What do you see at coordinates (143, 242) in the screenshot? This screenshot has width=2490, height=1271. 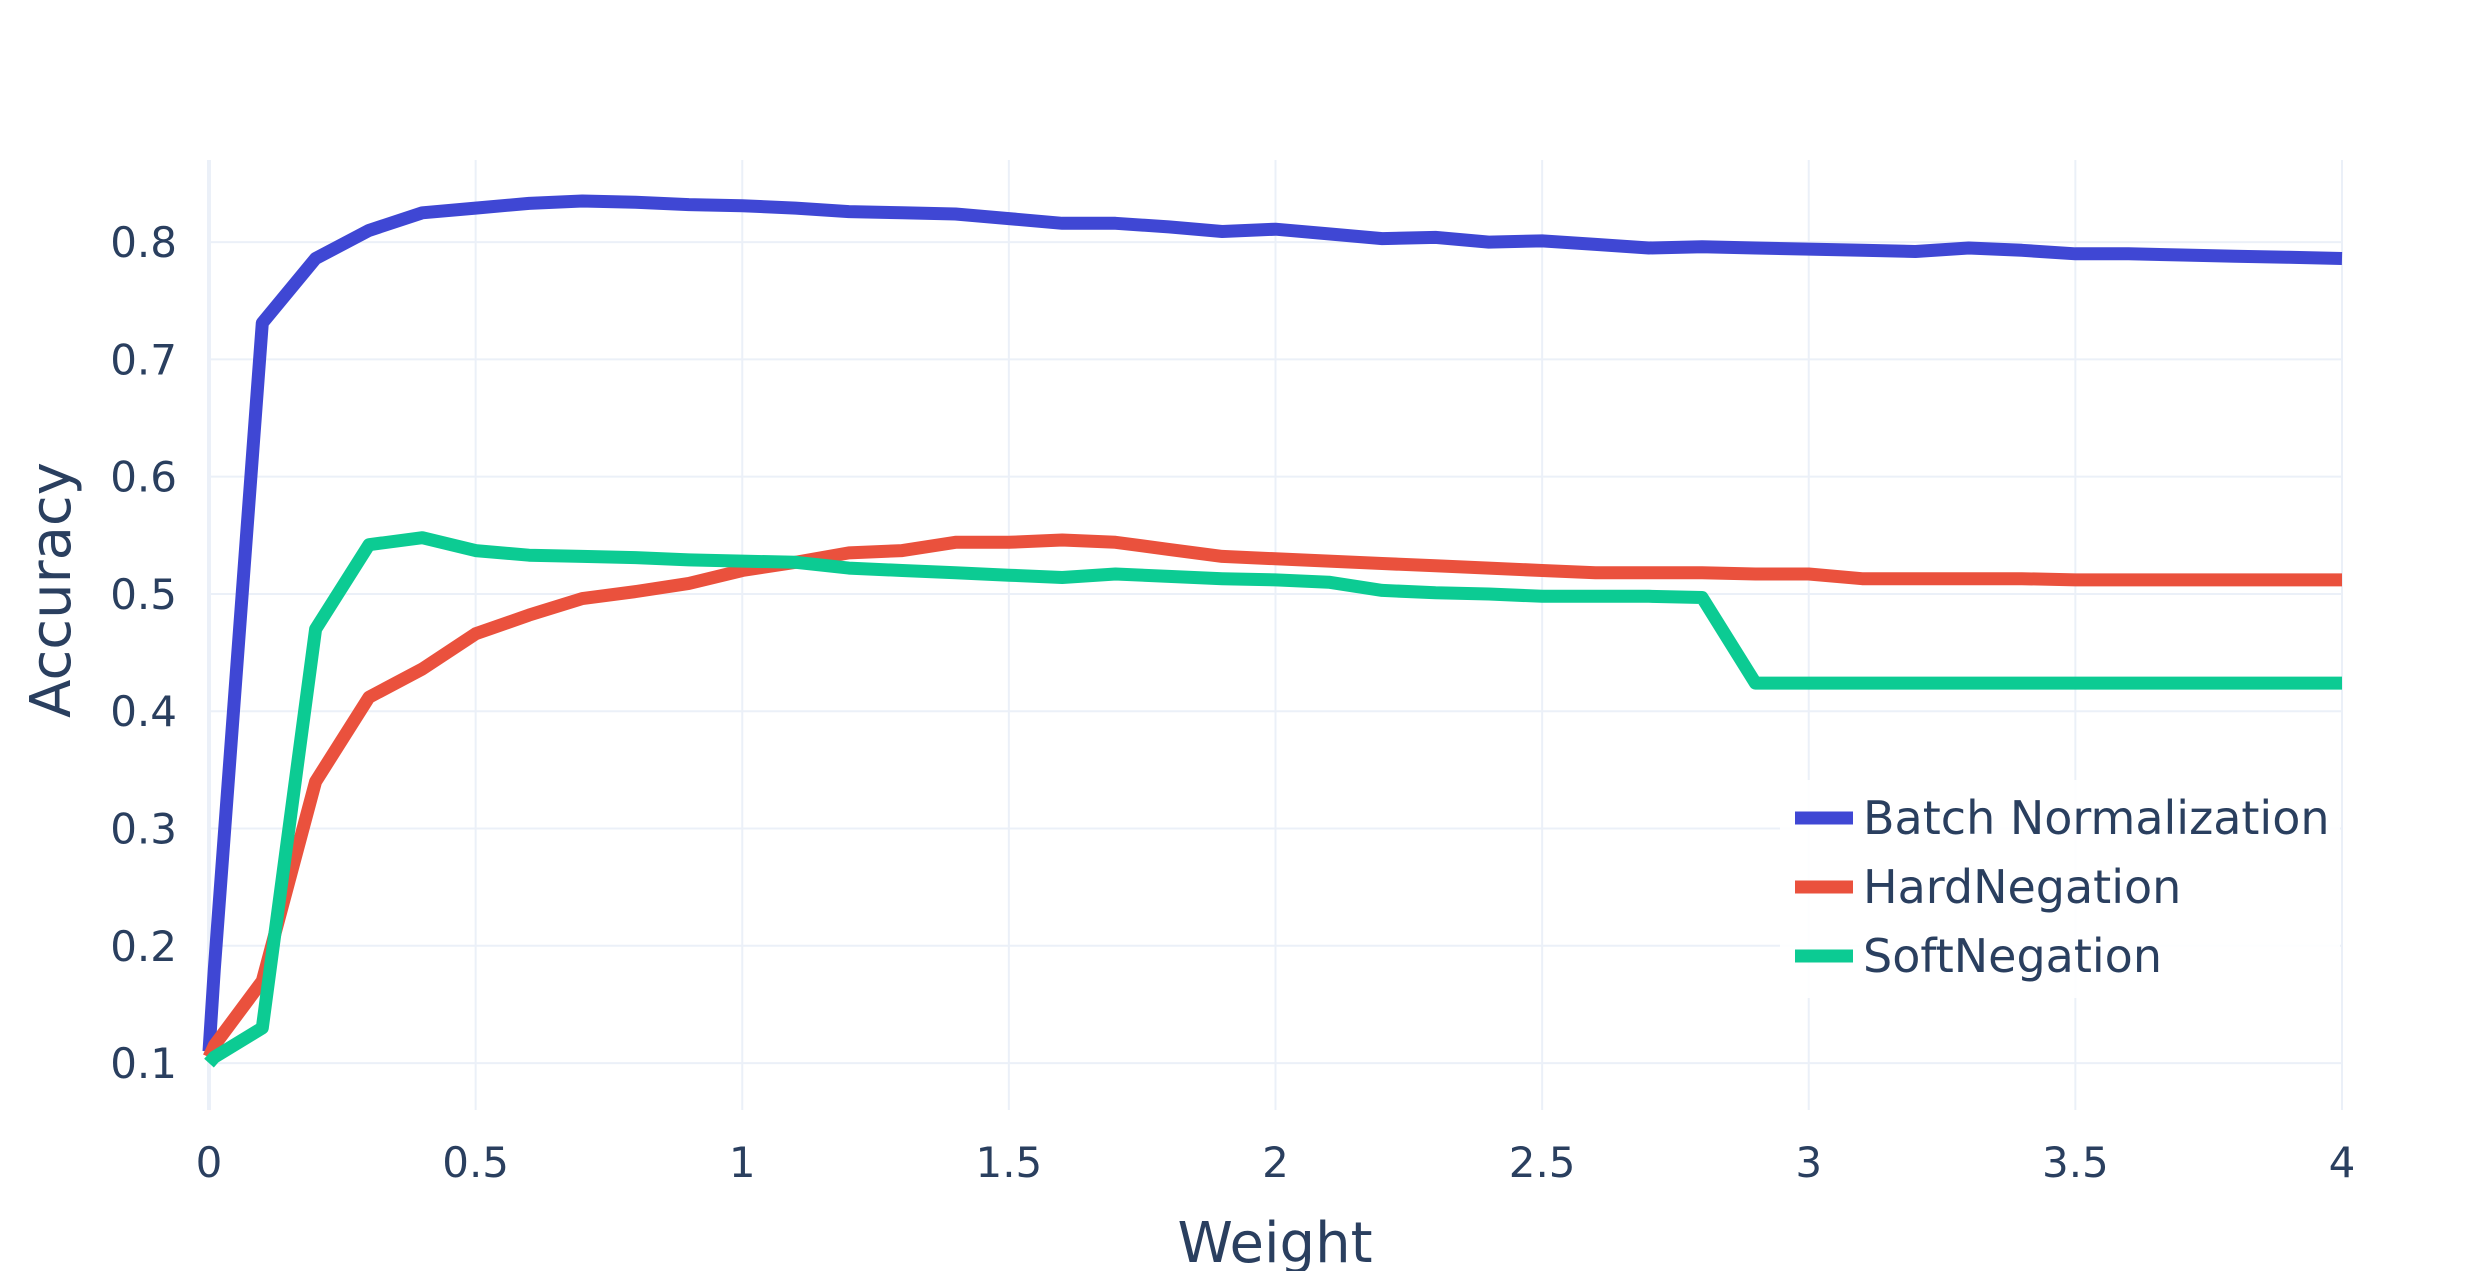 I see `y-tick-label: 0.8` at bounding box center [143, 242].